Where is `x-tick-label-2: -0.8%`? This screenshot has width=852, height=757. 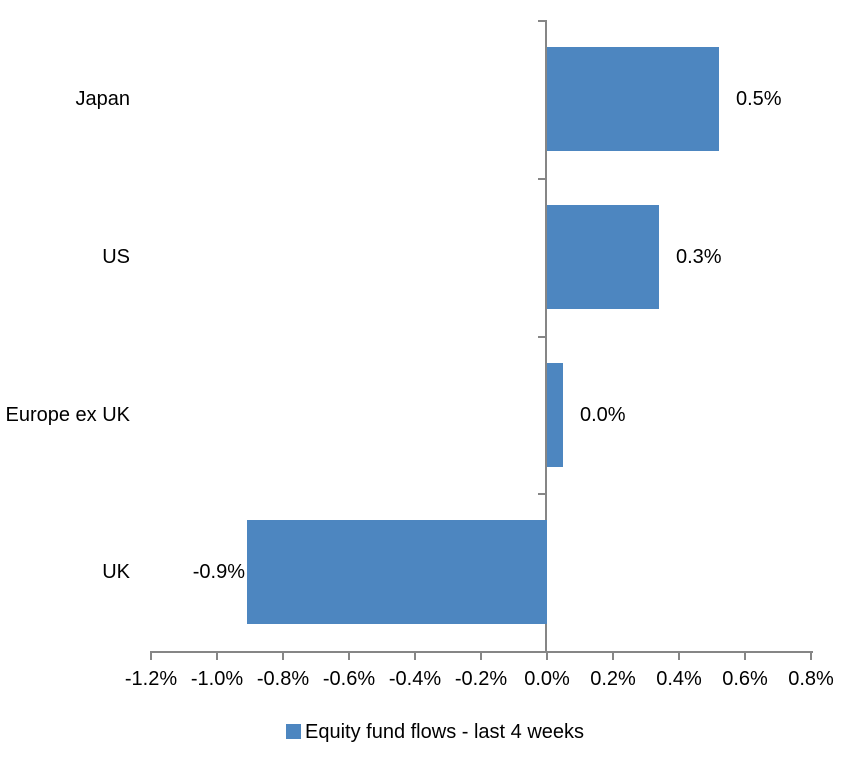 x-tick-label-2: -0.8% is located at coordinates (283, 679).